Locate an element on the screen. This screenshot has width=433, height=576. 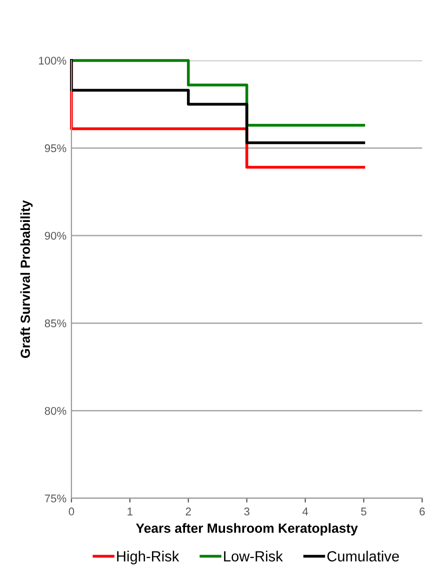
legend-label: Low-Risk is located at coordinates (253, 556).